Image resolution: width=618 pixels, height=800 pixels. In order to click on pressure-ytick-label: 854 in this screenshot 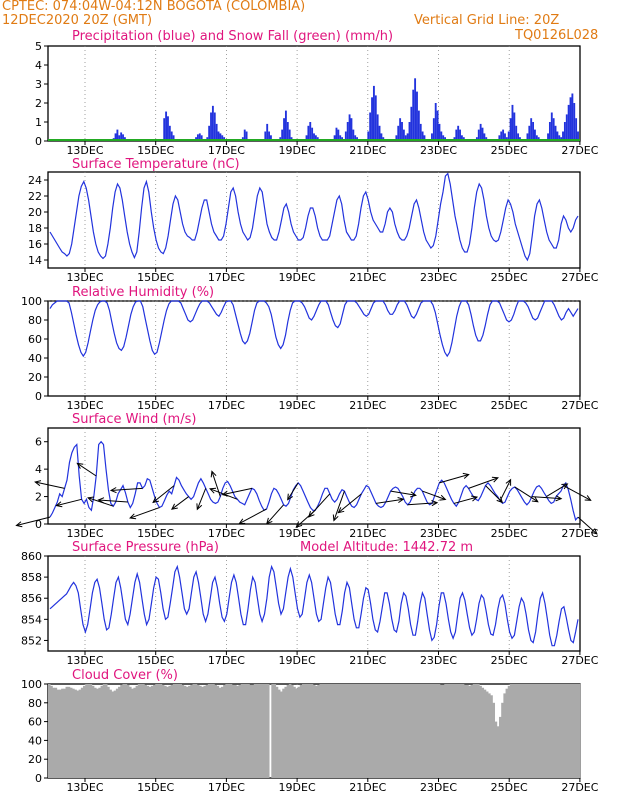, I will do `click(31, 619)`.